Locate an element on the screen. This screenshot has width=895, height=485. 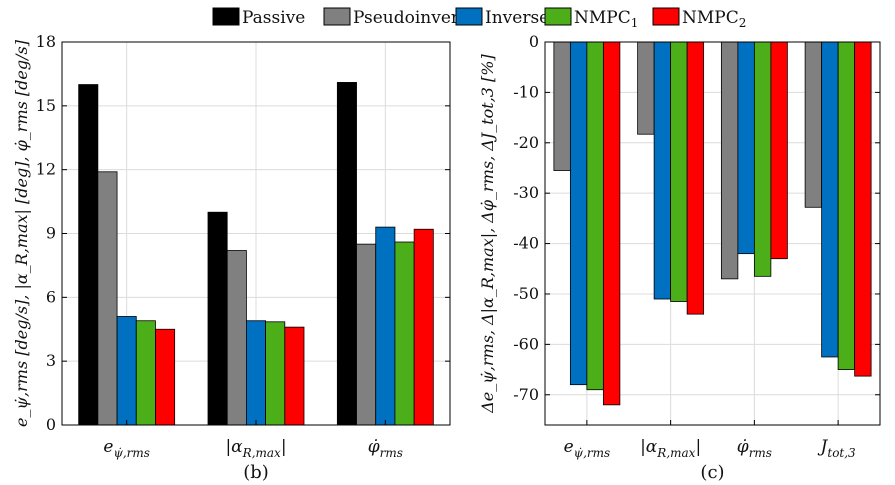
y-tick-label: 9 is located at coordinates (51, 233).